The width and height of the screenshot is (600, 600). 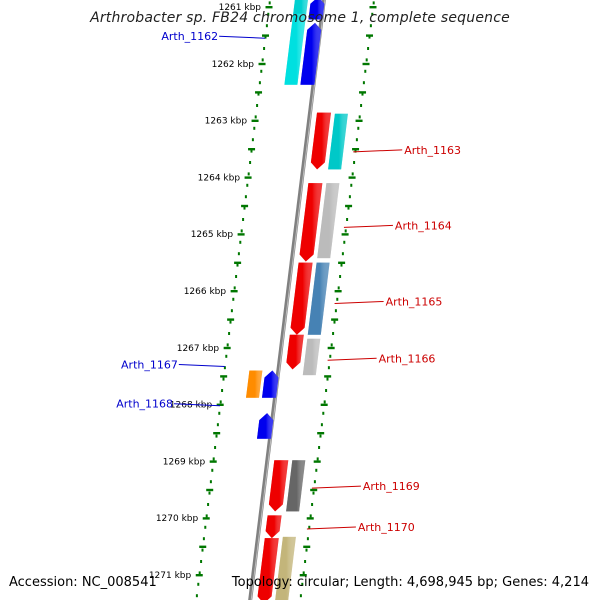 I want to click on gene-label-Arth_1162: Arth_1162, so click(x=189, y=36).